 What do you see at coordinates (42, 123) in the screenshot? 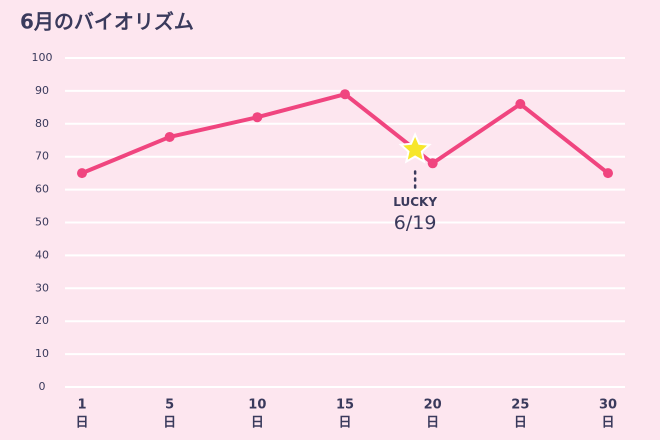
I see `y-tick-label: 80` at bounding box center [42, 123].